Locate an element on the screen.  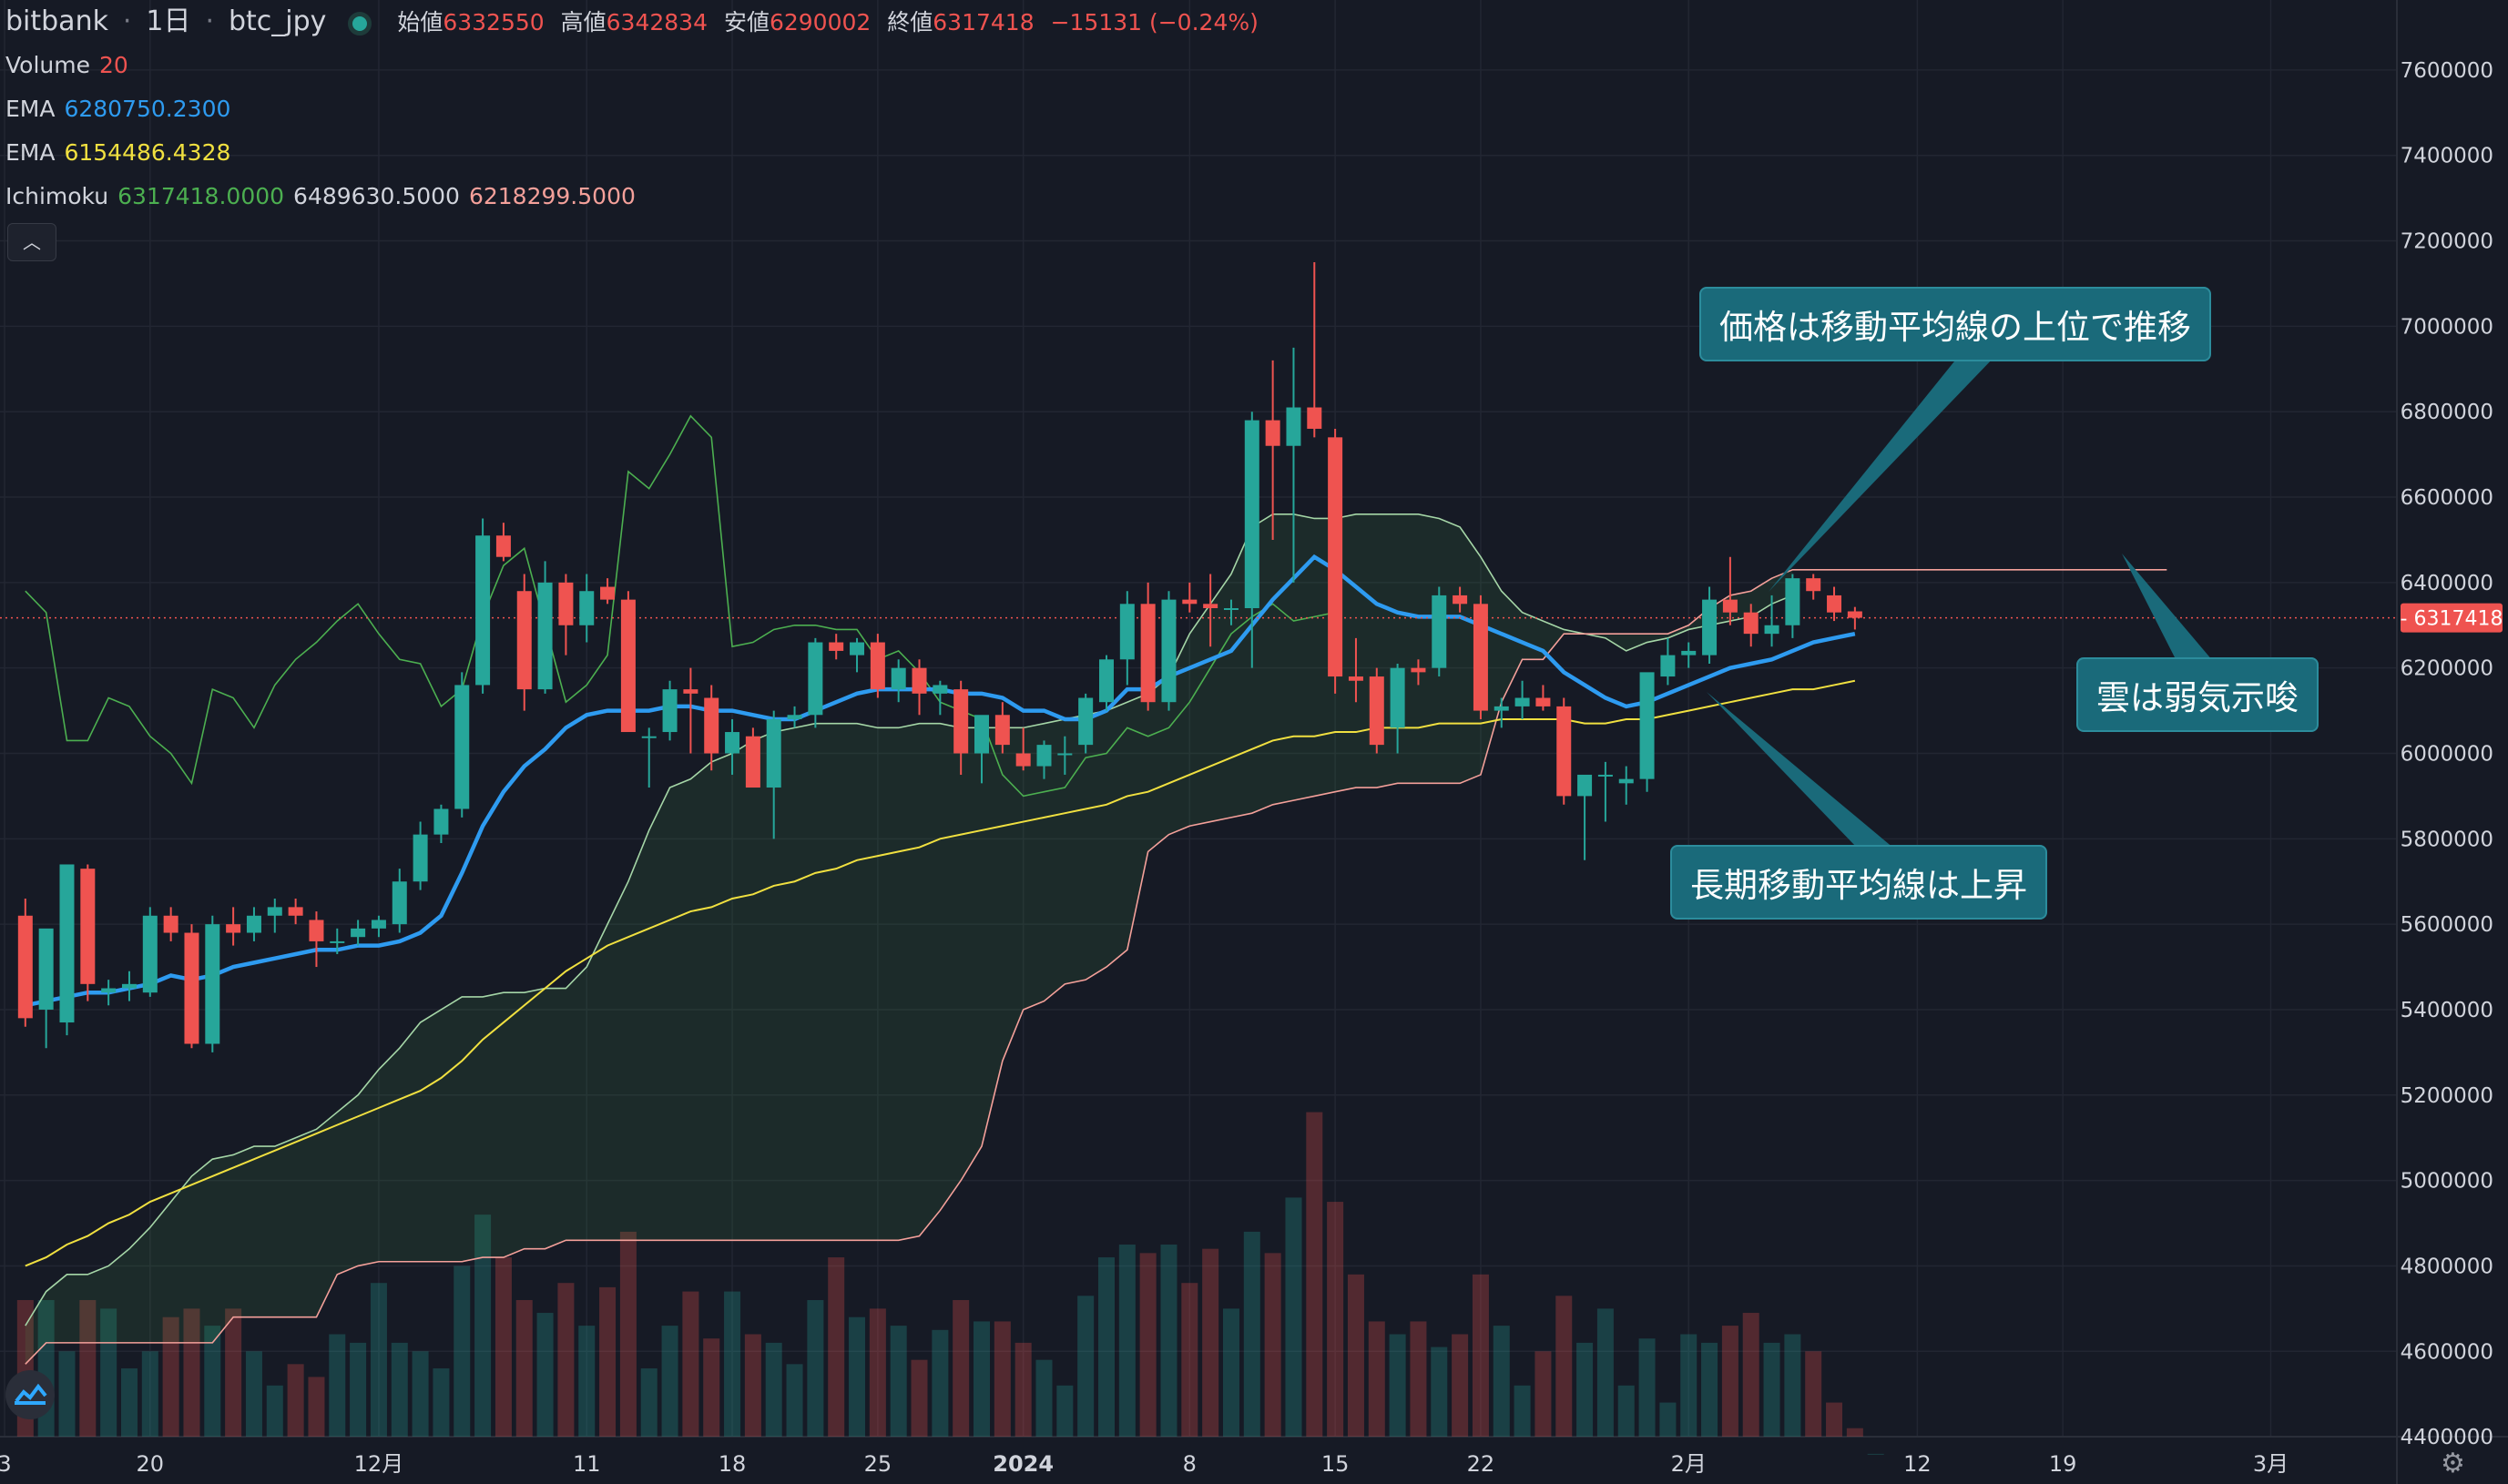
interval: 1日 is located at coordinates (168, 21).